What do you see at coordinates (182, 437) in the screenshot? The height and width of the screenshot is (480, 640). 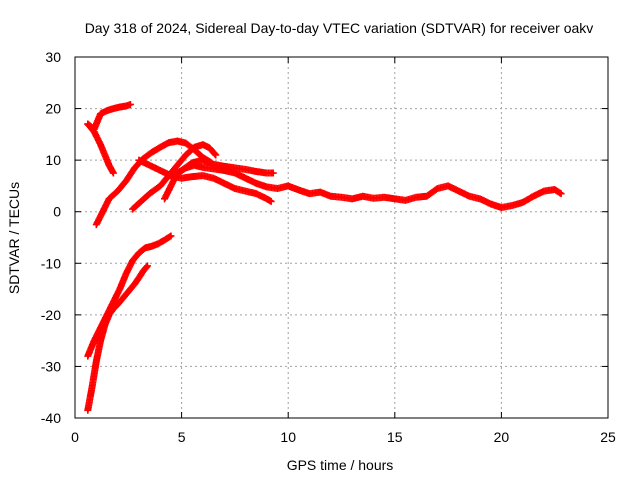 I see `x-tick-label: 5` at bounding box center [182, 437].